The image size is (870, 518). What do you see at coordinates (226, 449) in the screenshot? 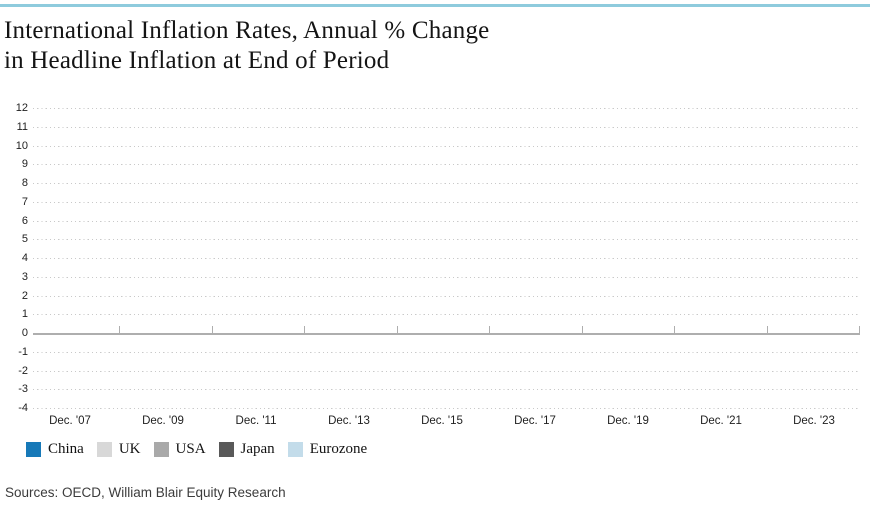
I see `legend-swatch-japan` at bounding box center [226, 449].